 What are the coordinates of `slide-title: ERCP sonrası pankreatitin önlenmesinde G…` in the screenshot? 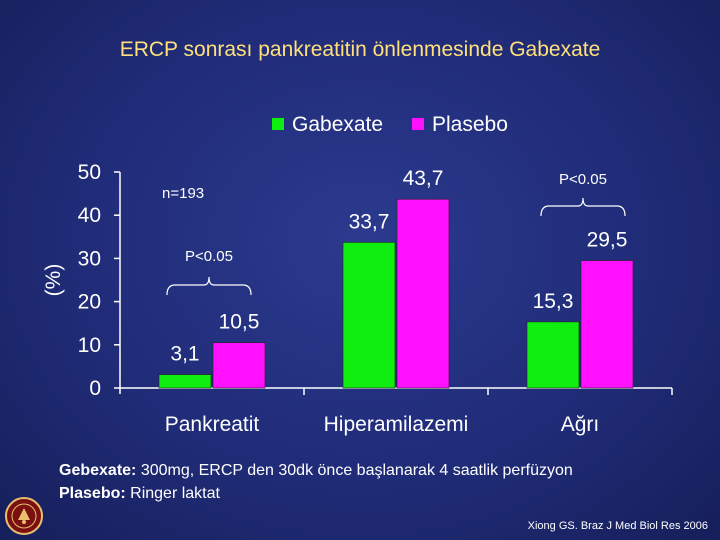 It's located at (360, 49).